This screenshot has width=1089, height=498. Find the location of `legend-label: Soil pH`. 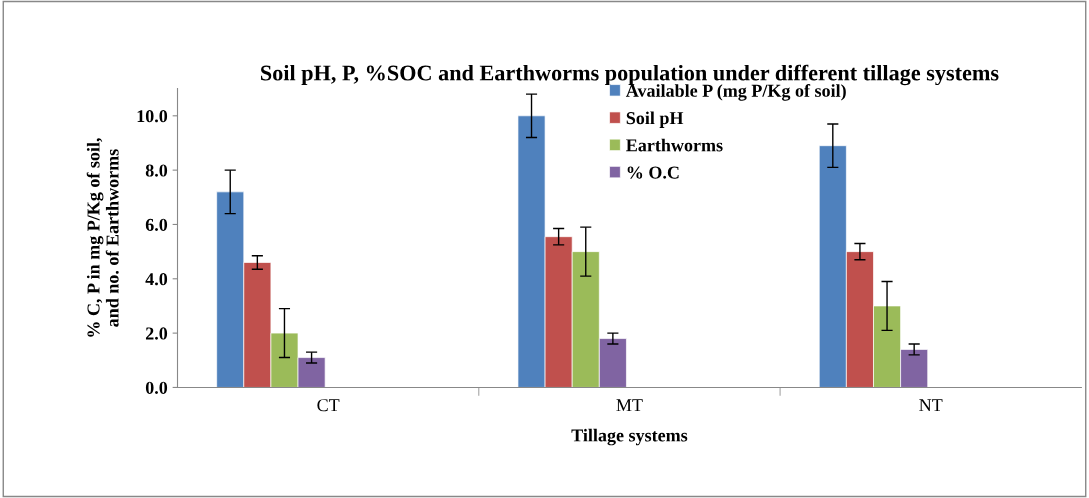

legend-label: Soil pH is located at coordinates (655, 119).